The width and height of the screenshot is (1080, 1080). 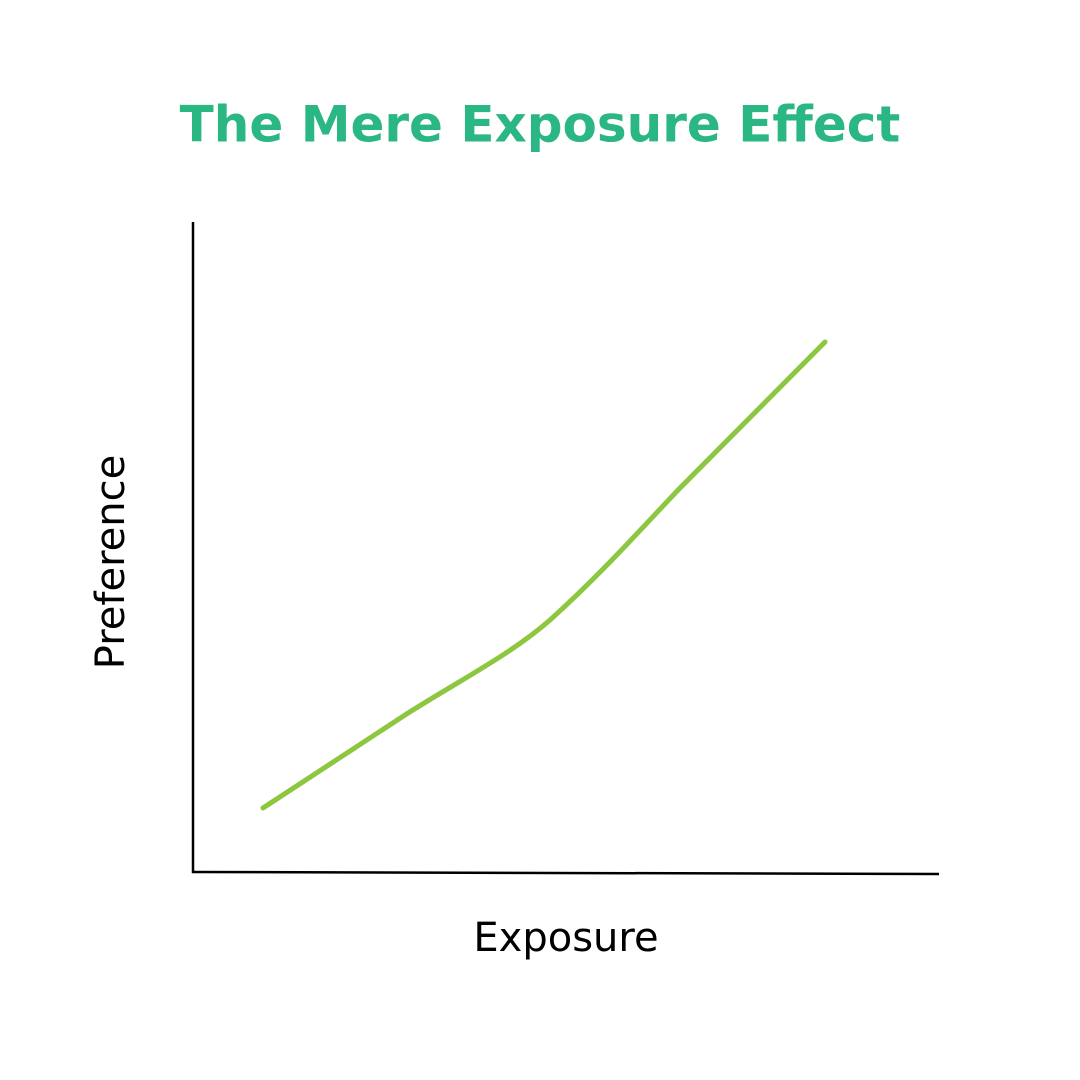 What do you see at coordinates (565, 873) in the screenshot?
I see `x-axis-line` at bounding box center [565, 873].